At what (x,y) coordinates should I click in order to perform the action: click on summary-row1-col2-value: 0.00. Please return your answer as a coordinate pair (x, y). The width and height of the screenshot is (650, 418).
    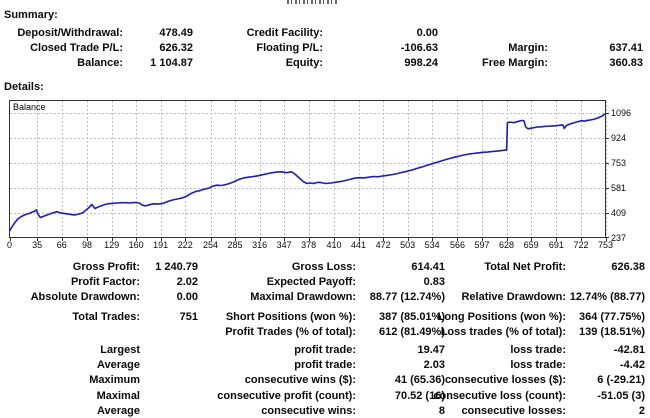
    Looking at the image, I should click on (427, 33).